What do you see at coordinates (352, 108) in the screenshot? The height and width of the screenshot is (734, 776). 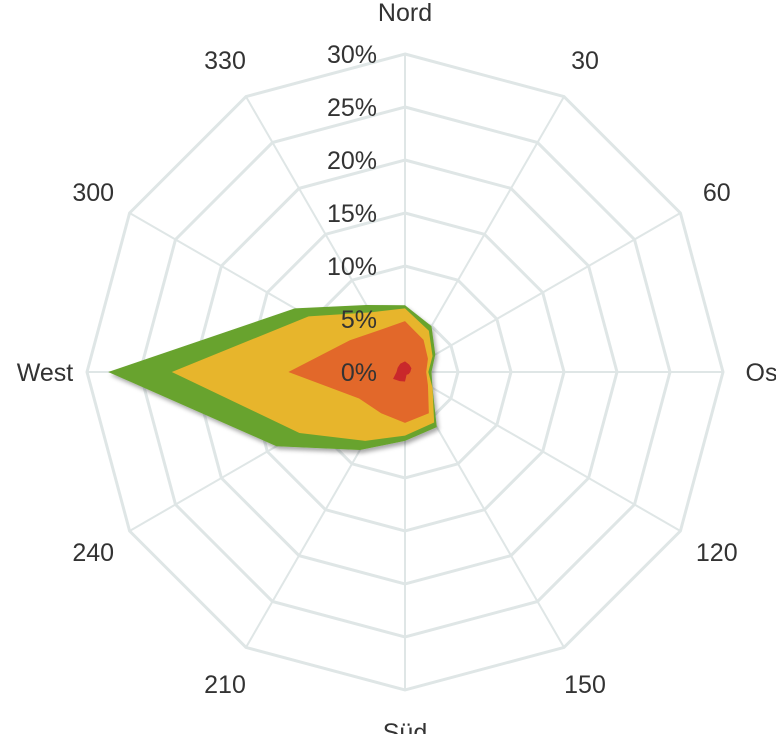 I see `radial-tick-label: 25%` at bounding box center [352, 108].